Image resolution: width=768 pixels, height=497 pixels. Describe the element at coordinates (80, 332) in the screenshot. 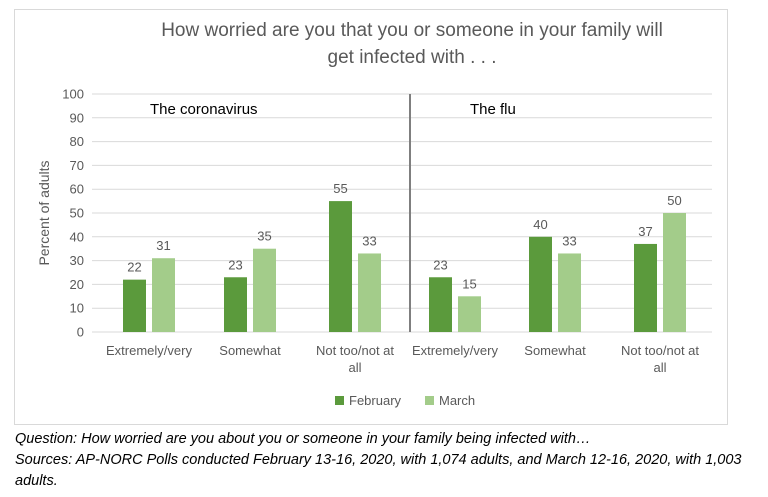

I see `y-tick-label-0: 0` at that location.